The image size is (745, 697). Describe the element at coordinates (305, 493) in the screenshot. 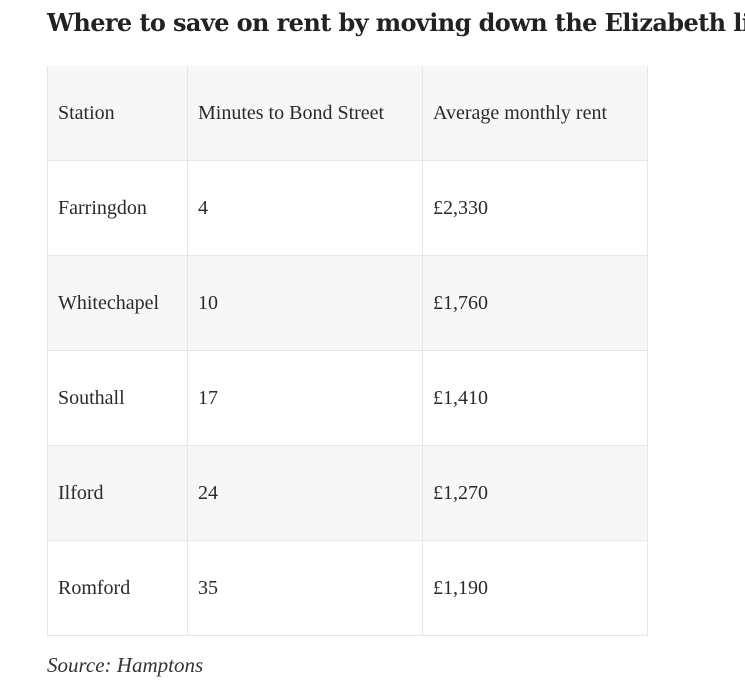

I see `minutes-cell: 24` at that location.